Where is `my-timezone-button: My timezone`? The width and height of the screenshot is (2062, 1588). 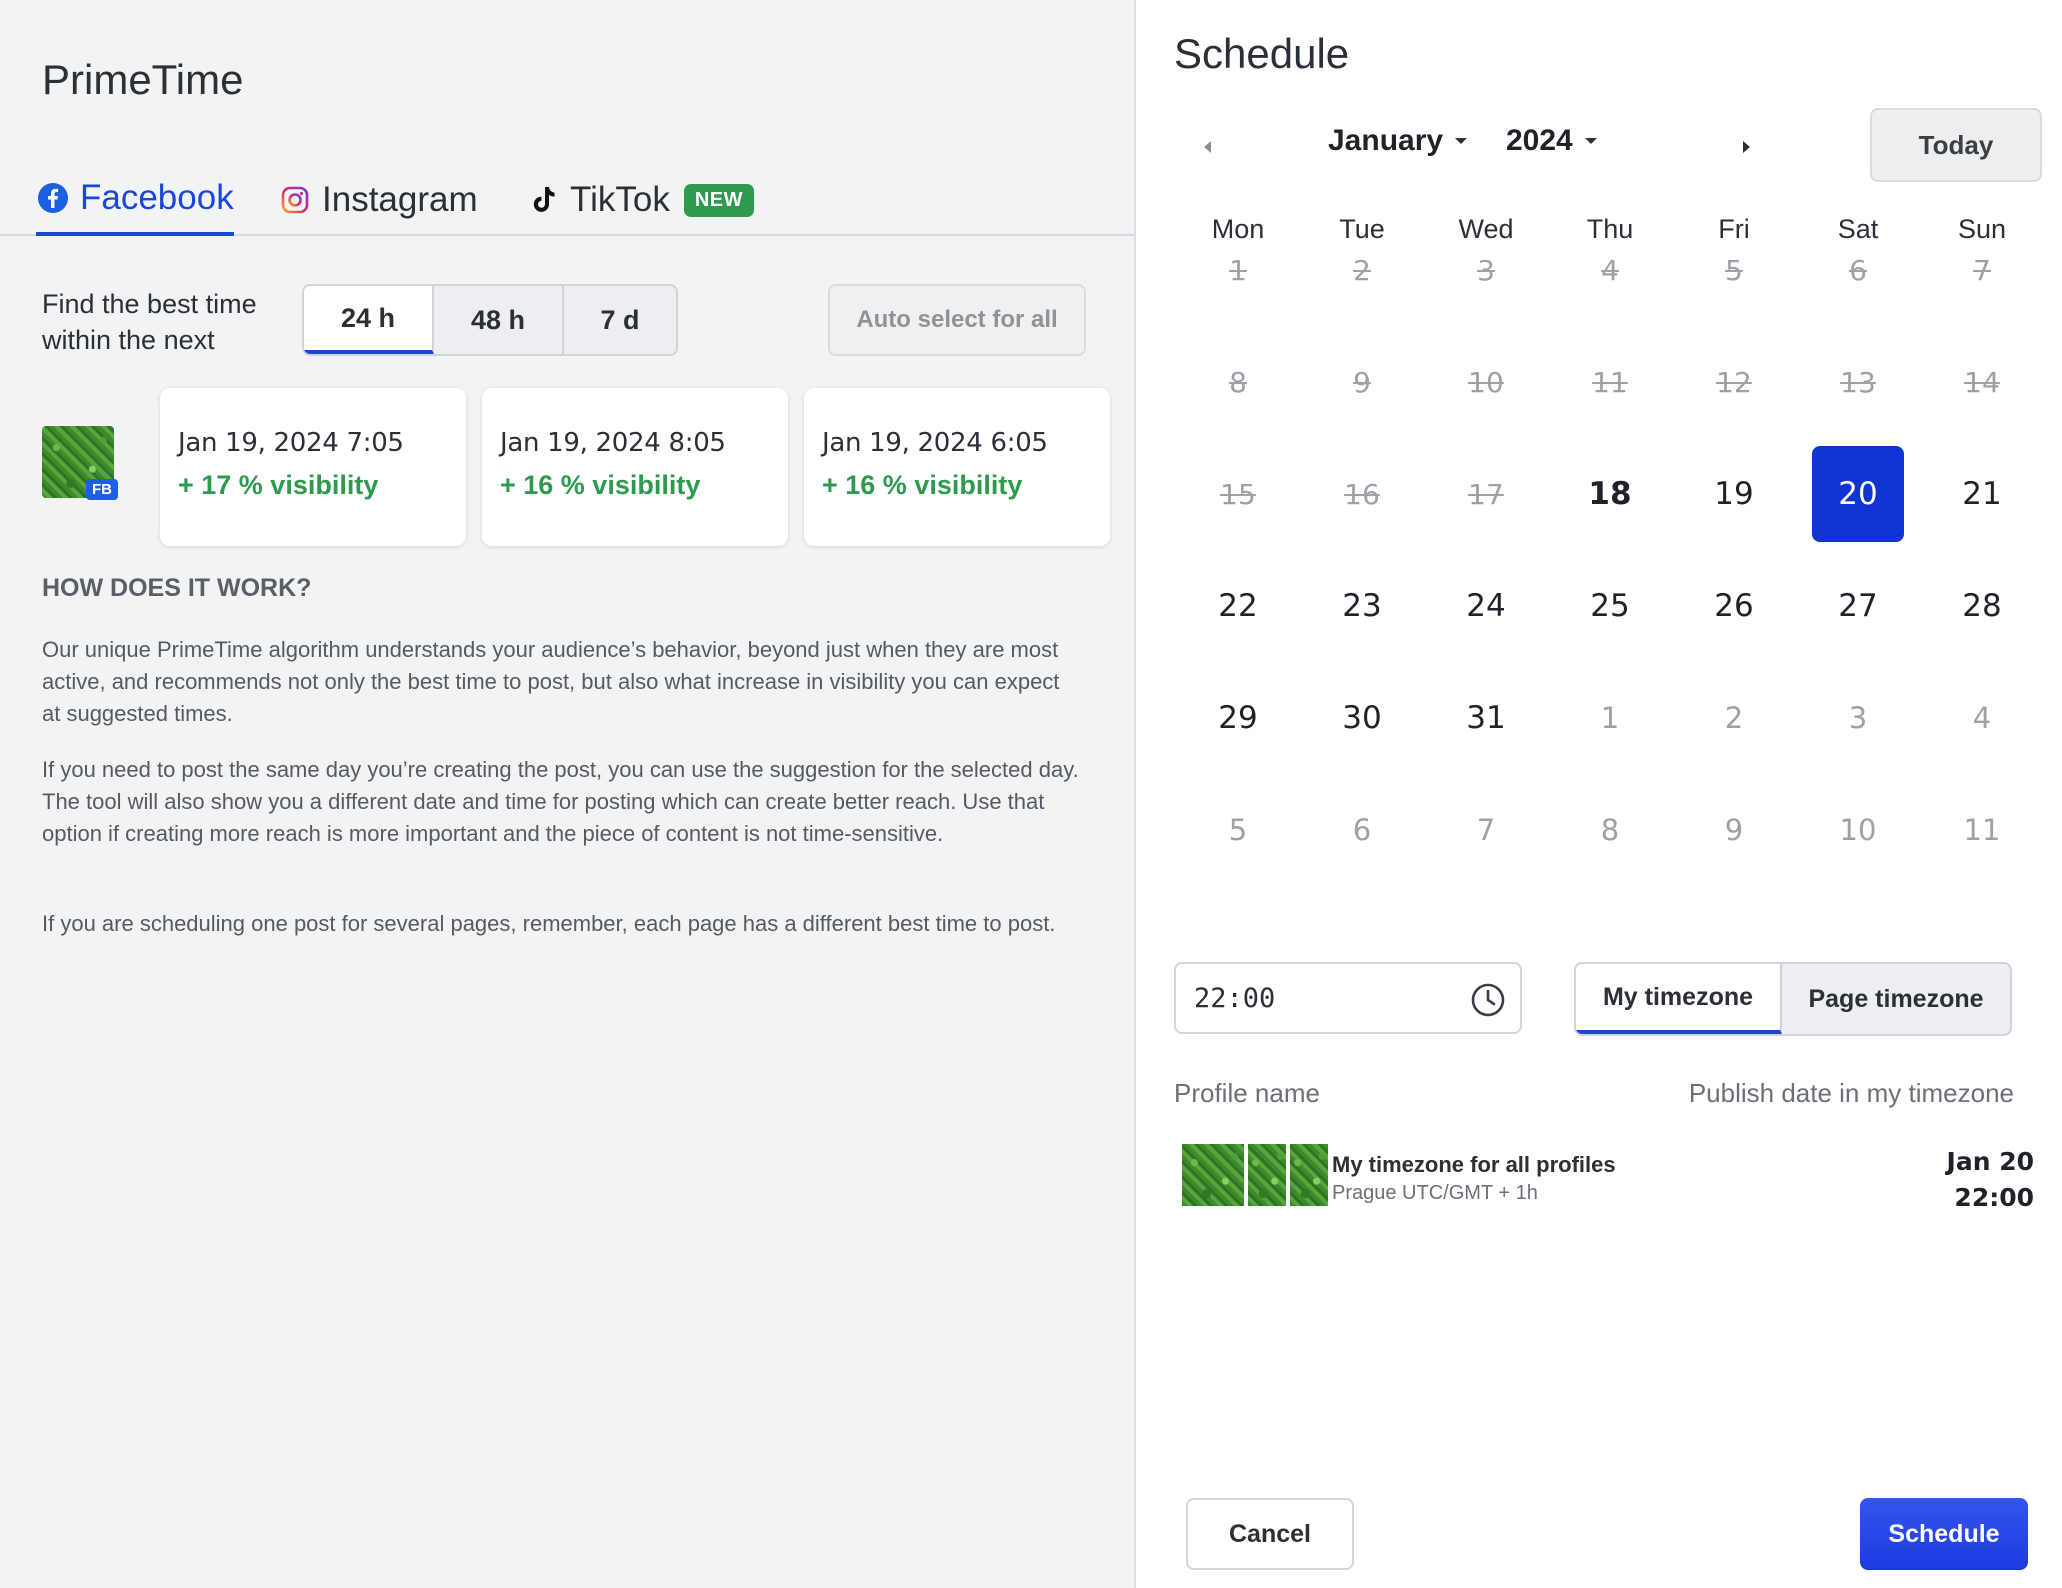 my-timezone-button: My timezone is located at coordinates (1679, 999).